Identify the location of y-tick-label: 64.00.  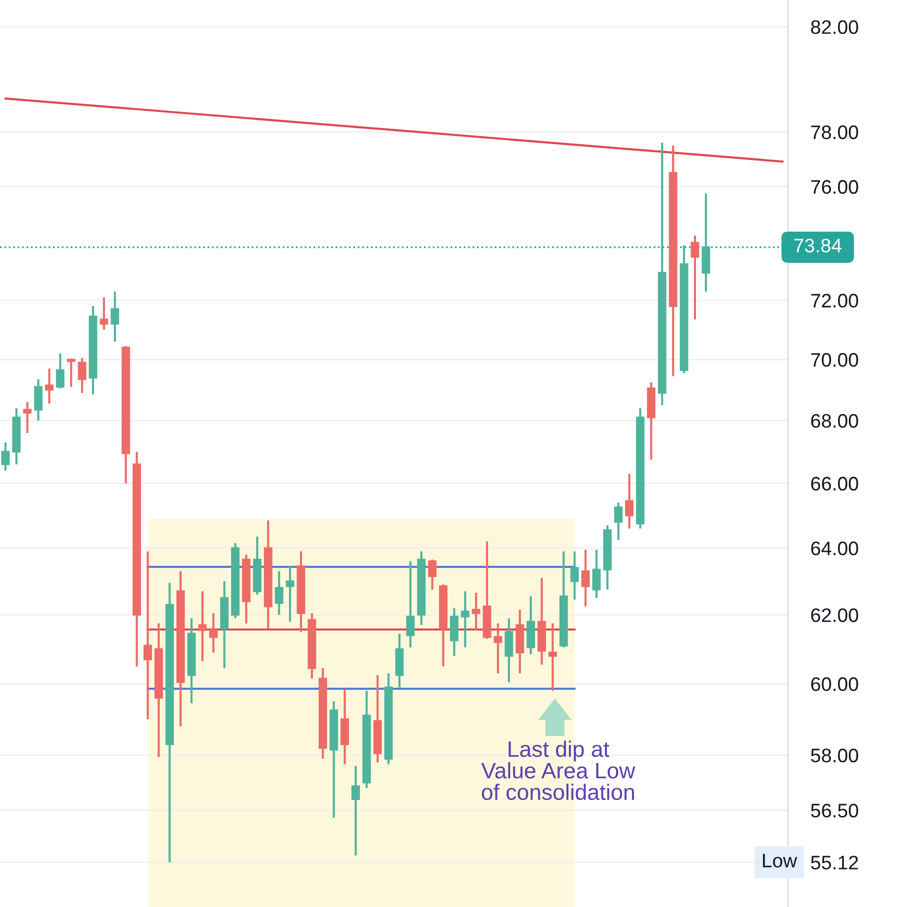
(834, 549).